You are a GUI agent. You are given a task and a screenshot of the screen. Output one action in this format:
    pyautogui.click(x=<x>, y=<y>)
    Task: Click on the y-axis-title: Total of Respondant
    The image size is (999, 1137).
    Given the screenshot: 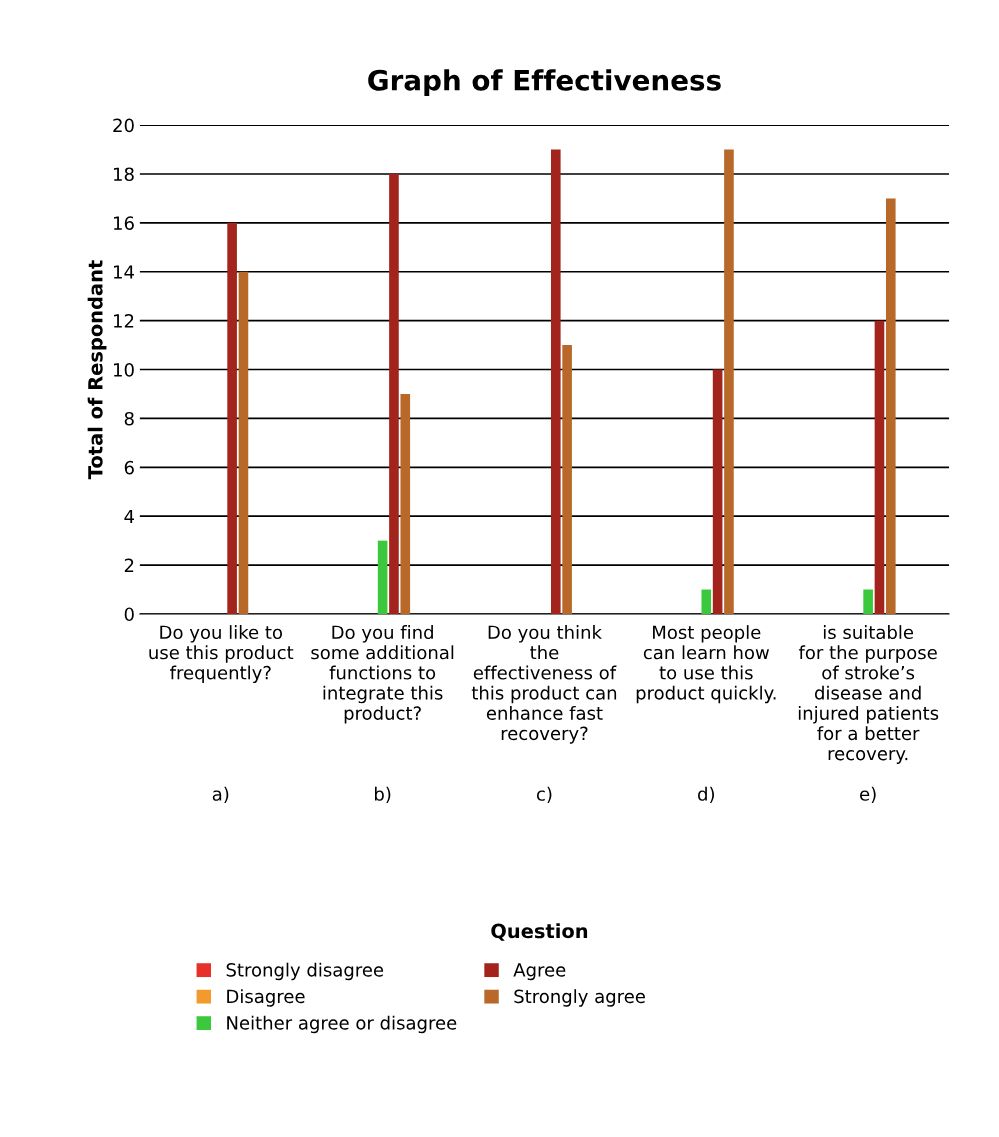 What is the action you would take?
    pyautogui.click(x=97, y=370)
    